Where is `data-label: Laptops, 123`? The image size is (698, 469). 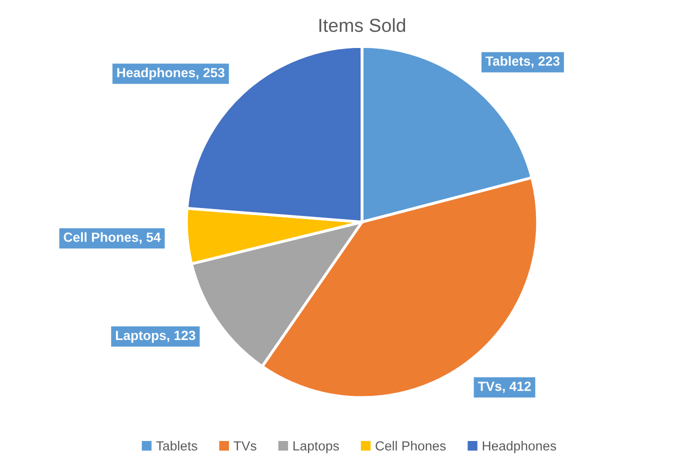
data-label: Laptops, 123 is located at coordinates (156, 336).